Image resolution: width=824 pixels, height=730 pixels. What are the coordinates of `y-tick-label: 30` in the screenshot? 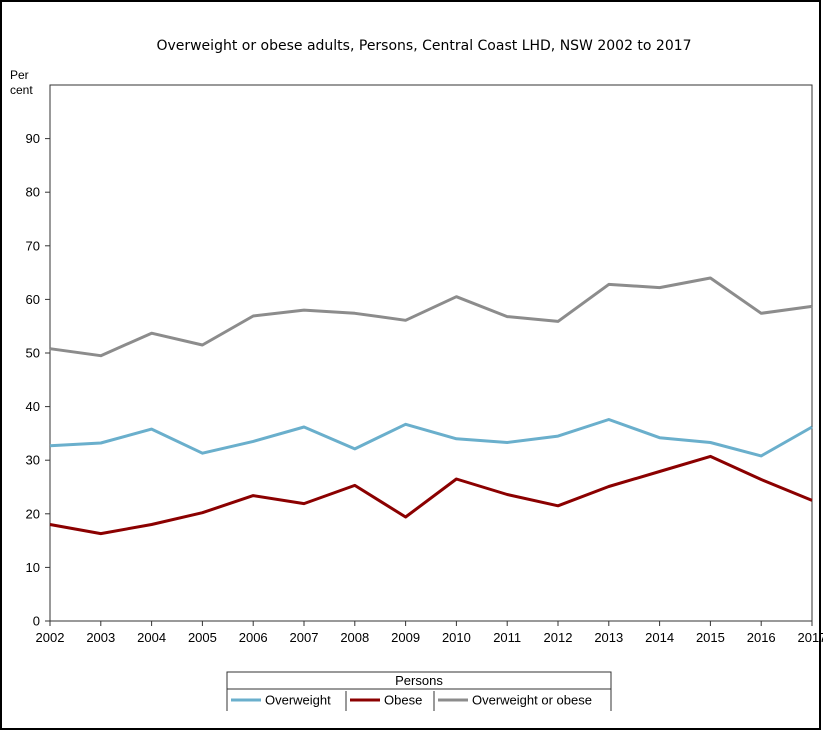 It's located at (33, 460).